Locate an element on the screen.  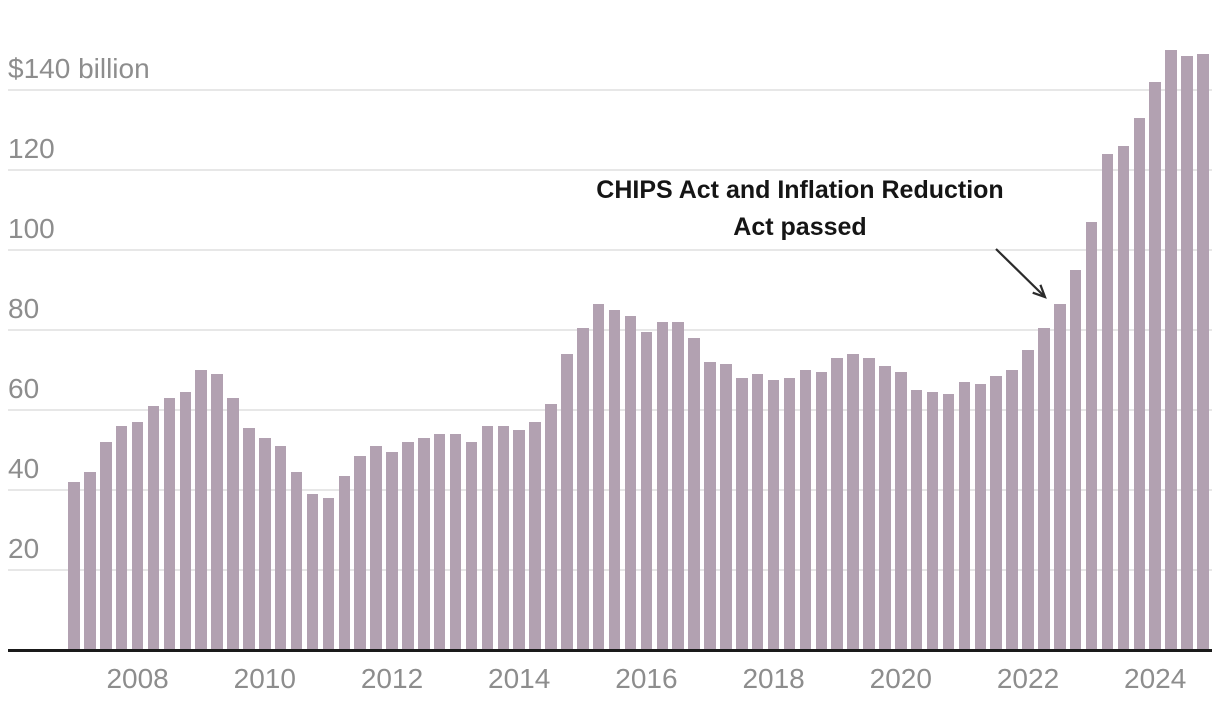
annotation-line-1: CHIPS Act and Inflation Reduction is located at coordinates (800, 190).